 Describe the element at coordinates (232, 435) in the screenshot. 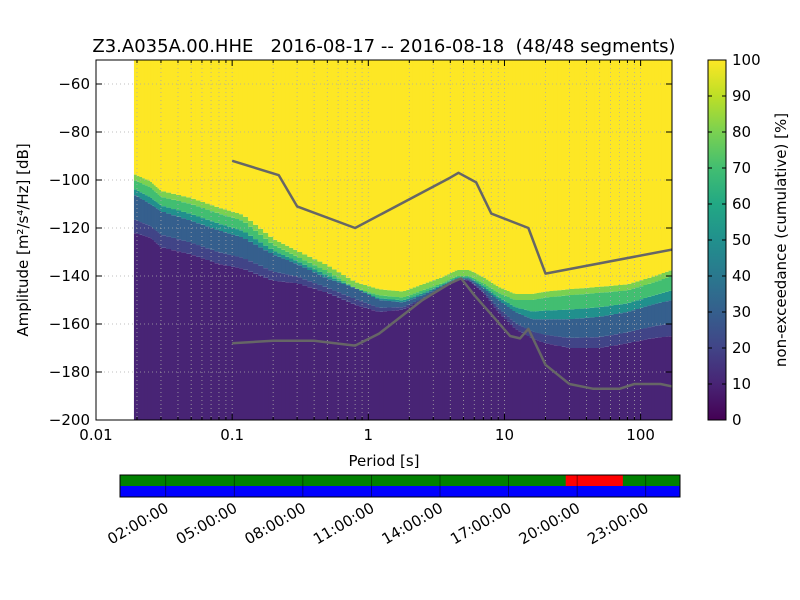

I see `x-tick-label: 0.1` at that location.